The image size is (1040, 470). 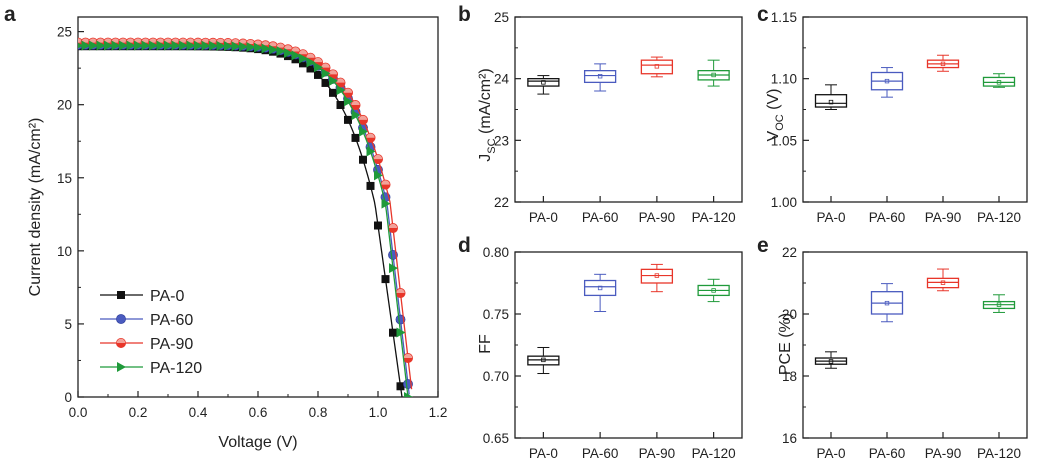 I want to click on y-tick-label: 15, so click(x=64, y=178).